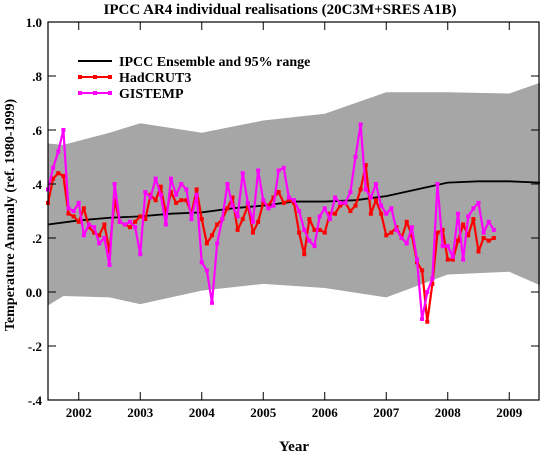 This screenshot has height=452, width=540. Describe the element at coordinates (35, 346) in the screenshot. I see `y-tick-label: -.2` at that location.